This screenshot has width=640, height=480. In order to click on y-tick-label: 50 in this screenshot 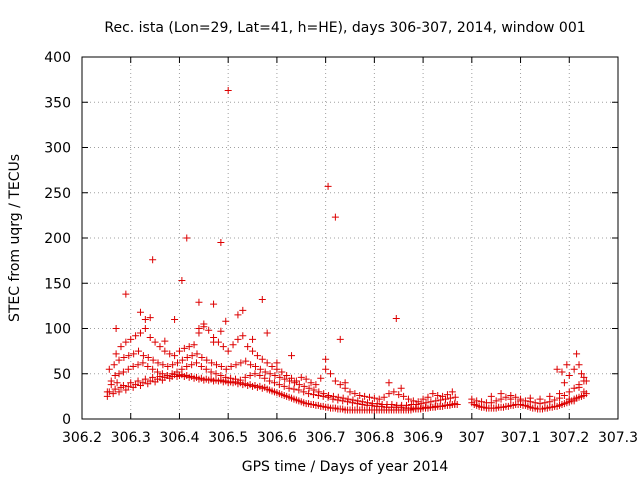, I will do `click(62, 375)`.